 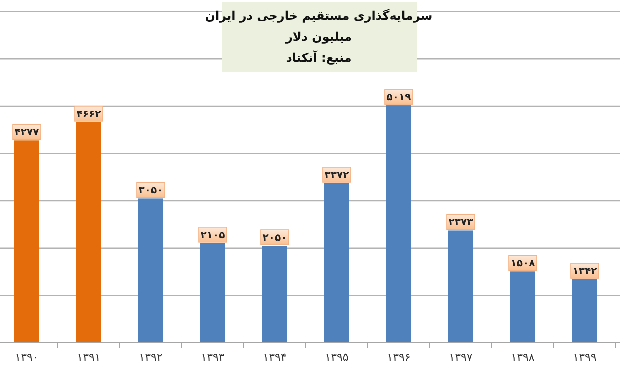 What do you see at coordinates (89, 114) in the screenshot?
I see `data-label: ۴۶۶۲` at bounding box center [89, 114].